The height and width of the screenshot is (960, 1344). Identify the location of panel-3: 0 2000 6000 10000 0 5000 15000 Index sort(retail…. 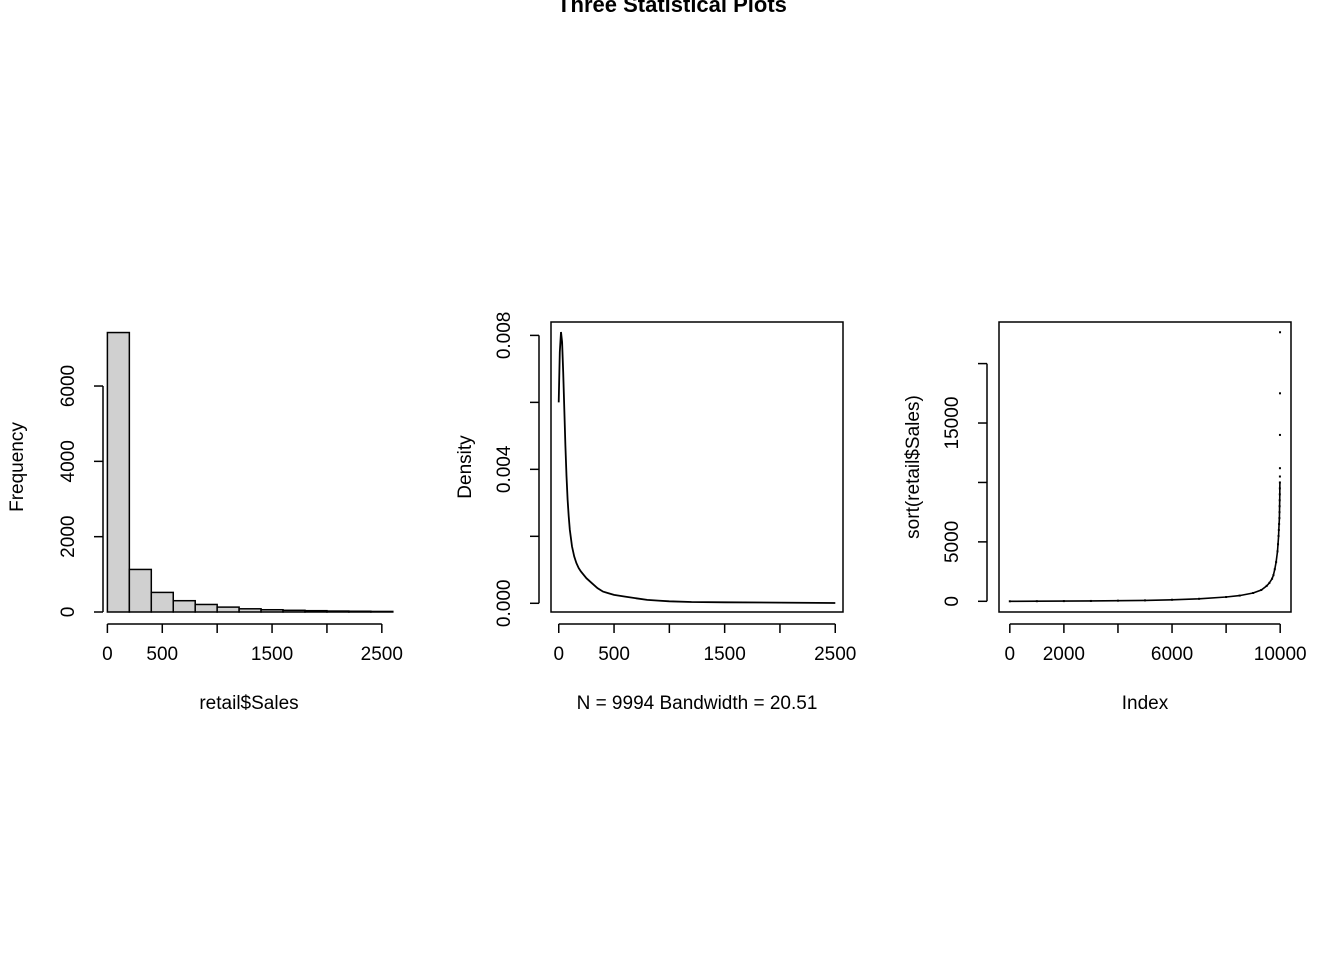
(1105, 517).